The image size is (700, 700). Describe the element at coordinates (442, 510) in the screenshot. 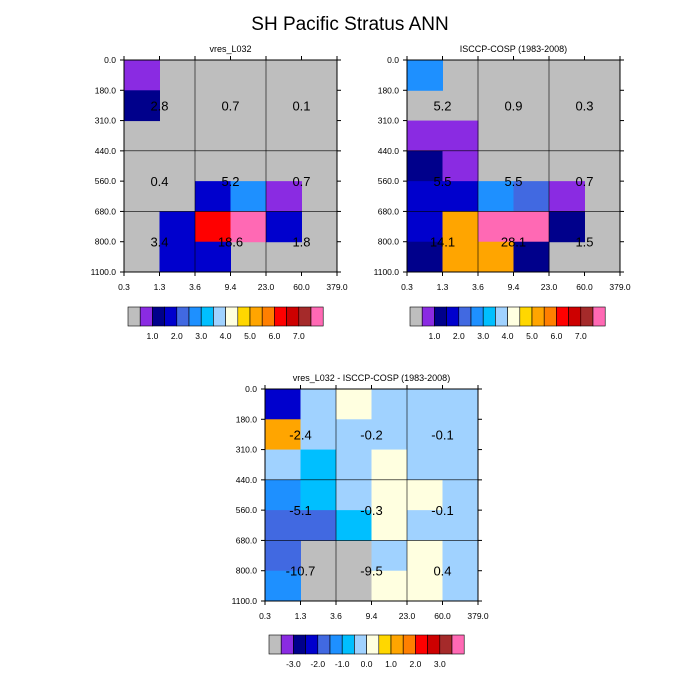

I see `block-value: -0.1` at that location.